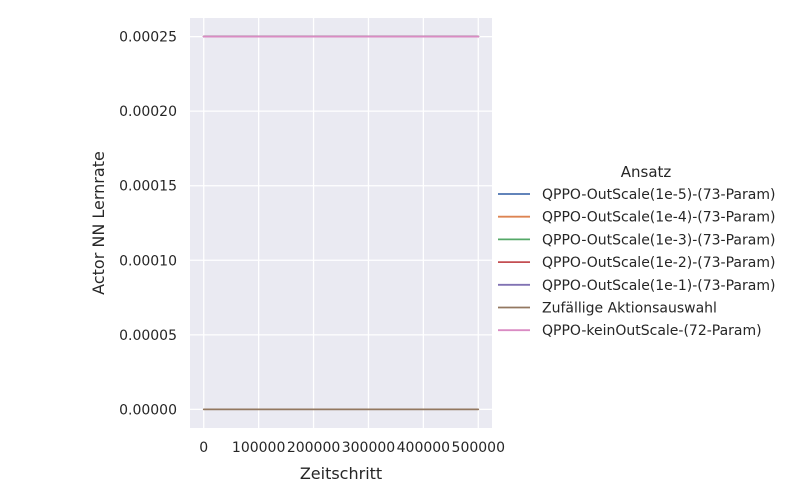  Describe the element at coordinates (203, 448) in the screenshot. I see `x-tick-label: 0` at that location.